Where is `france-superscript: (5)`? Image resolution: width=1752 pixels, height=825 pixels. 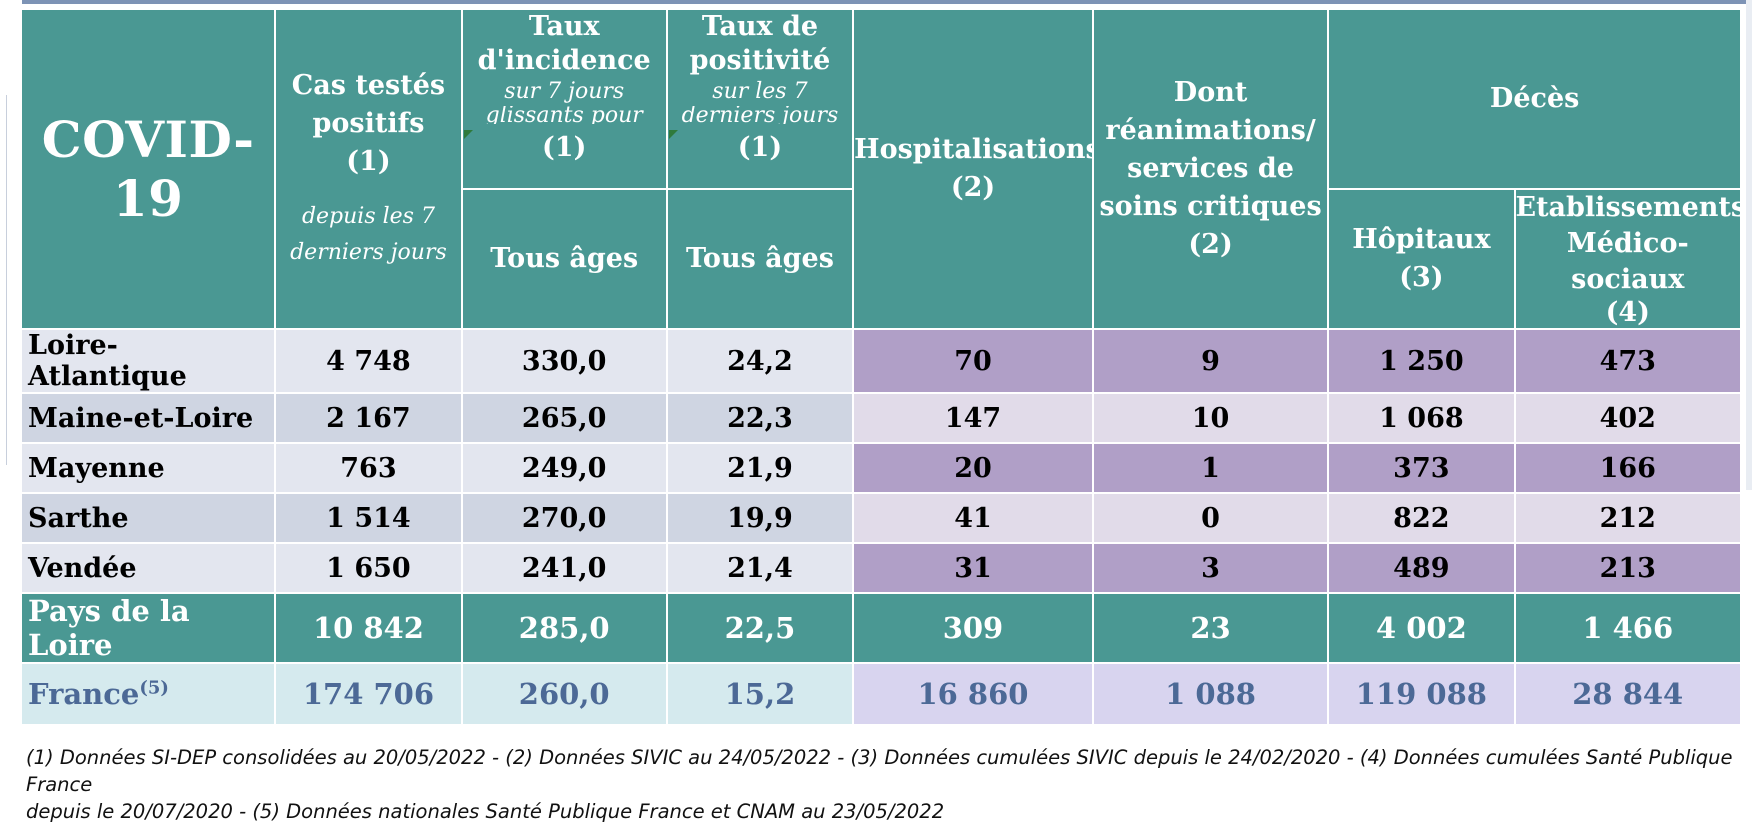
france-superscript: (5) is located at coordinates (154, 688).